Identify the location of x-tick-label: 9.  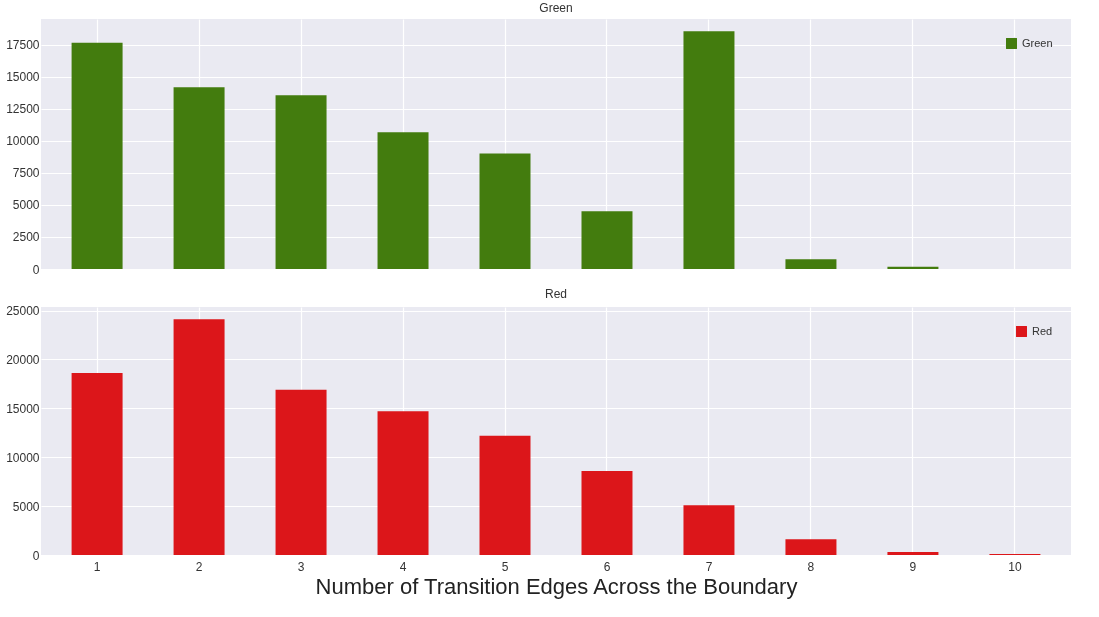
(913, 566).